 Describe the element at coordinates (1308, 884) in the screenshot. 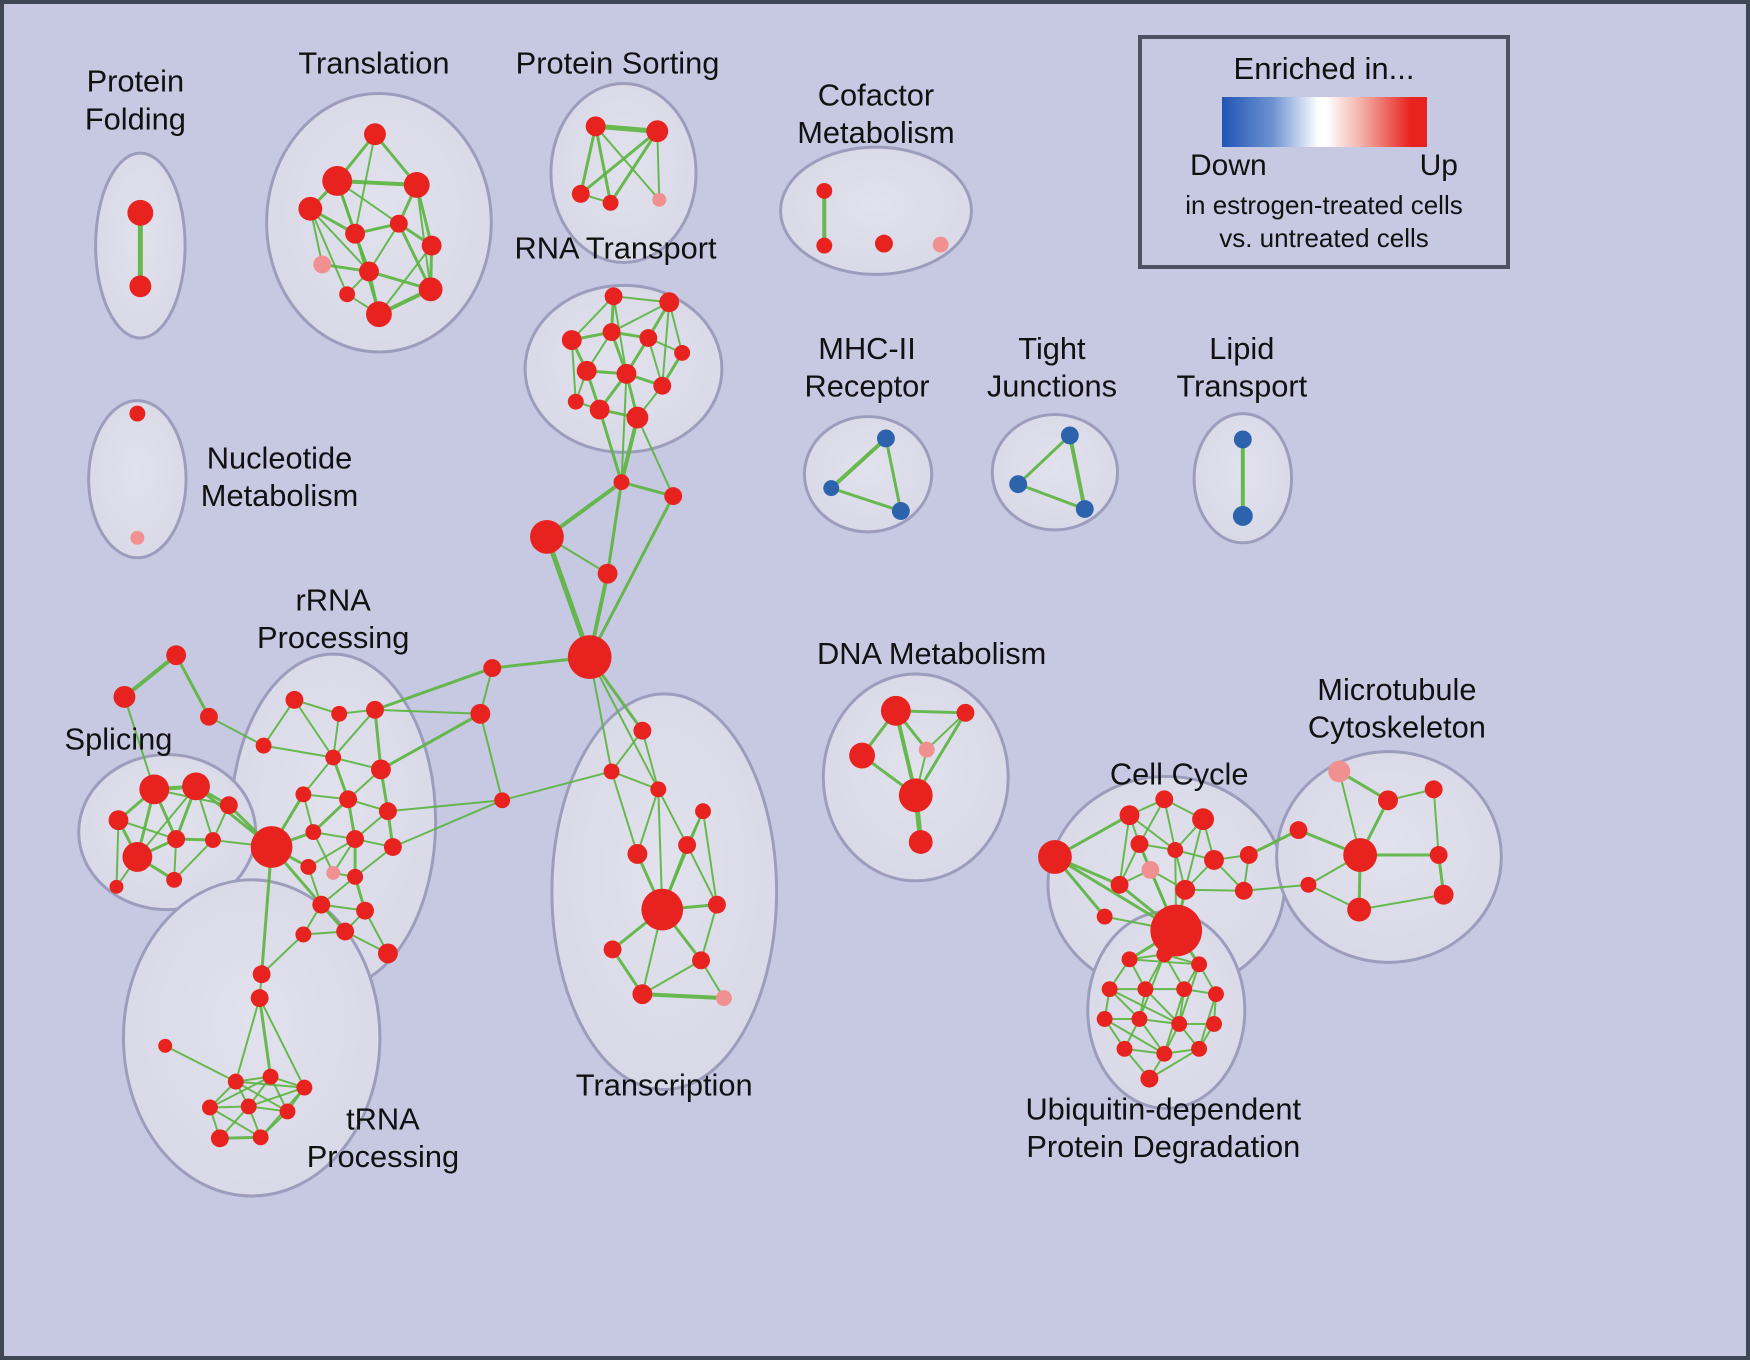

I see `network-node-mc6` at that location.